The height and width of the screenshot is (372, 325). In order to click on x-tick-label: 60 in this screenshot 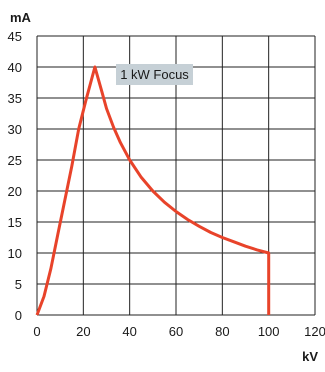, I will do `click(176, 331)`.